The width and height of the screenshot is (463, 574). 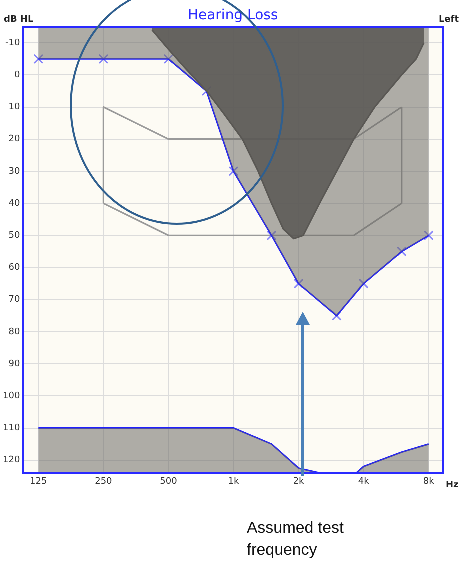 I want to click on y-tick-label: 0, so click(x=17, y=75).